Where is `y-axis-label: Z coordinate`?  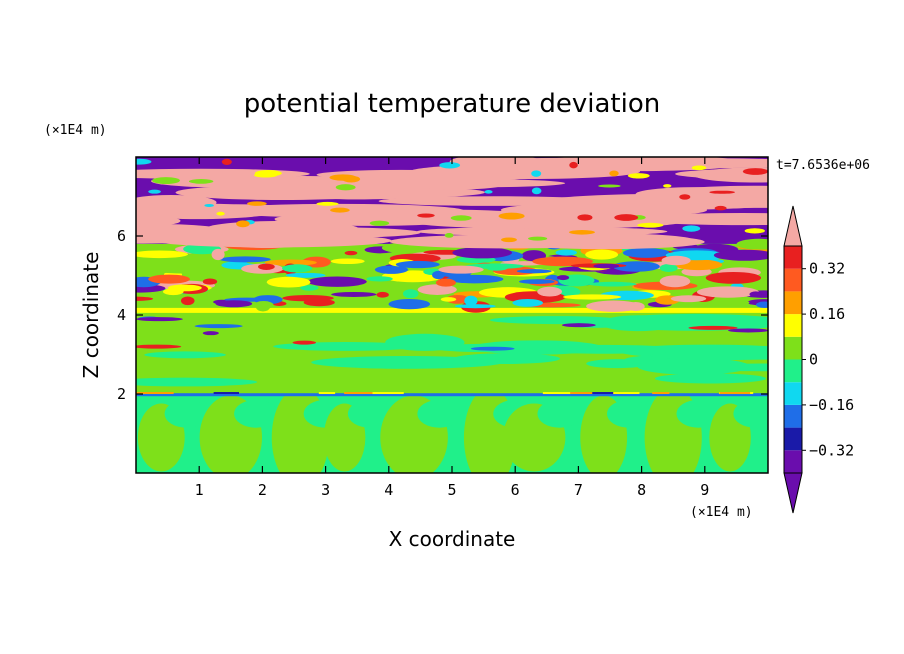 y-axis-label: Z coordinate is located at coordinates (91, 315).